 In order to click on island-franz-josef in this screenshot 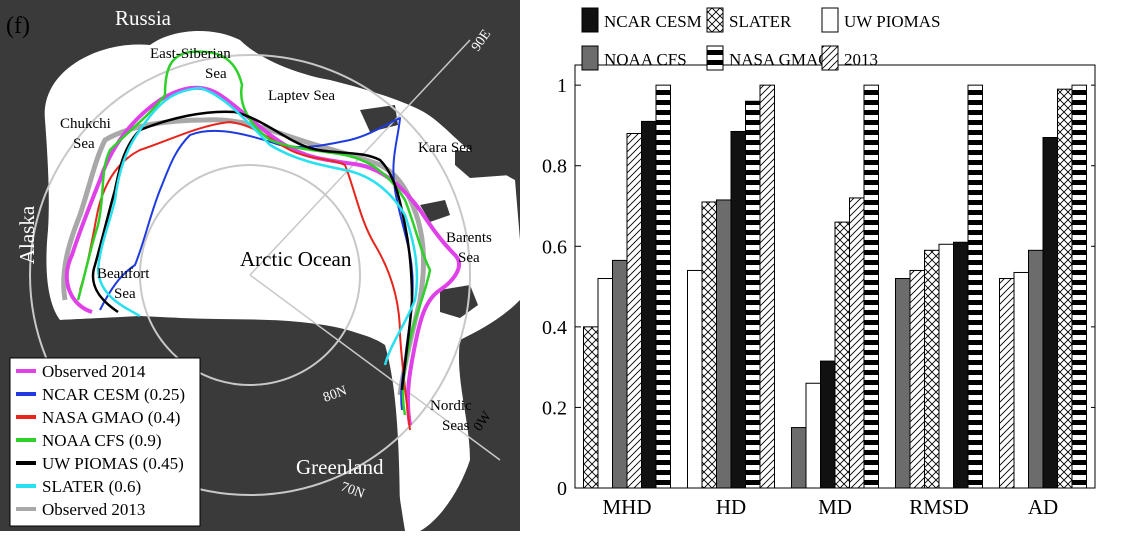, I will do `click(435, 211)`.